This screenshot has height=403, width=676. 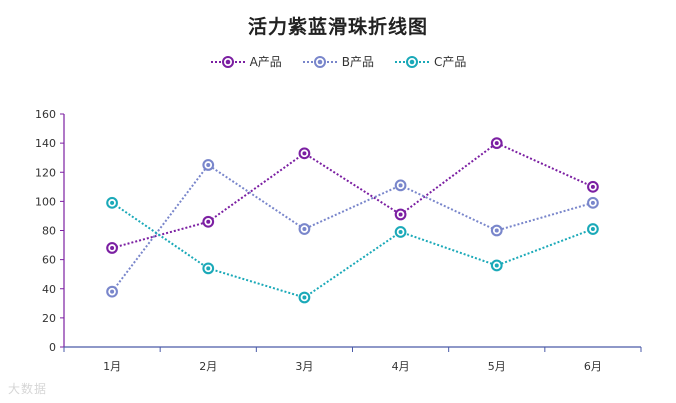 What do you see at coordinates (319, 61) in the screenshot?
I see `legend-swatch-b` at bounding box center [319, 61].